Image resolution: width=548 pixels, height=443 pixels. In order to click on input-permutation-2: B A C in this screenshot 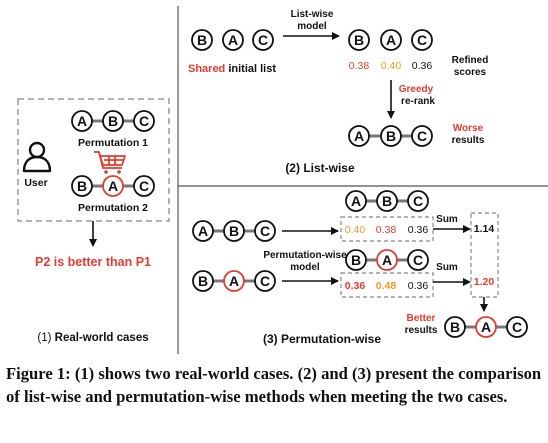, I will do `click(234, 281)`.